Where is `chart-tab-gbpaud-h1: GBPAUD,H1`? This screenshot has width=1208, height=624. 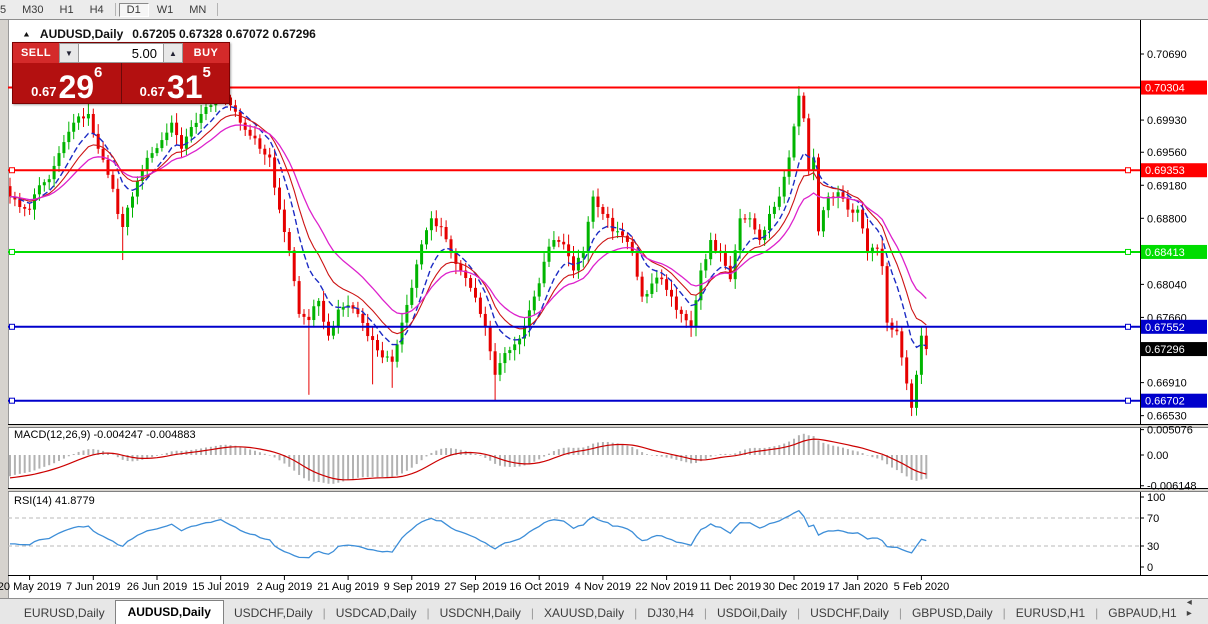 chart-tab-gbpaud-h1: GBPAUD,H1 is located at coordinates (1142, 613).